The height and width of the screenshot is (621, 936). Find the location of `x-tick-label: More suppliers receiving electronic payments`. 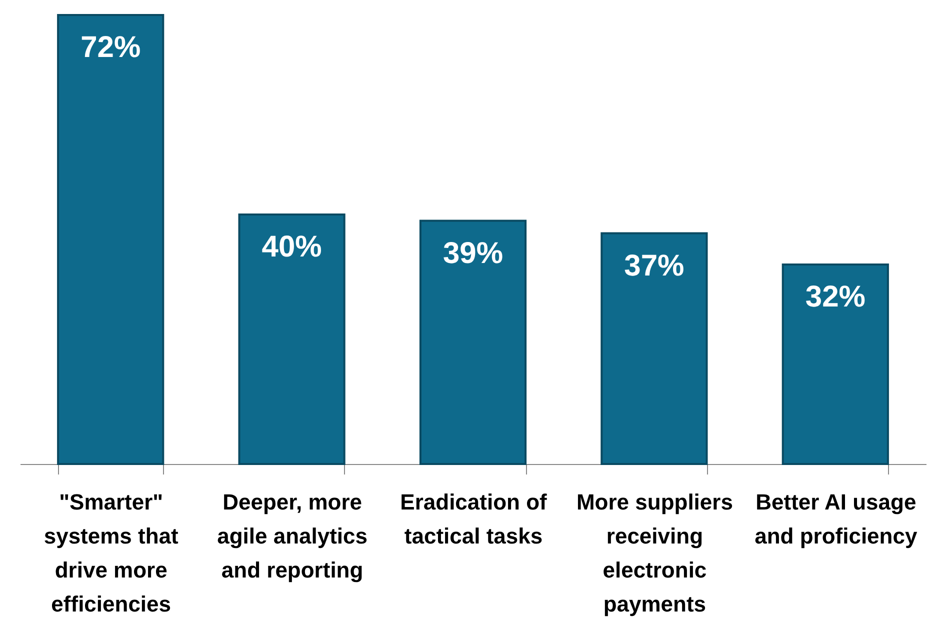

x-tick-label: More suppliers receiving electronic payments is located at coordinates (654, 553).